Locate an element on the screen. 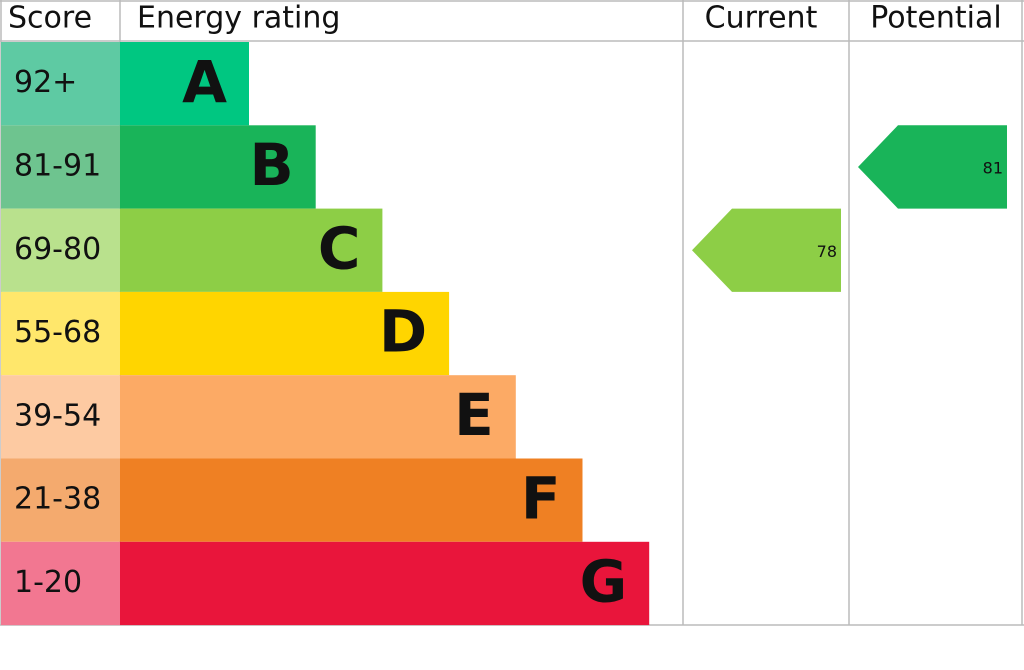 The height and width of the screenshot is (670, 1024). score-label: 55-68 is located at coordinates (57, 332).